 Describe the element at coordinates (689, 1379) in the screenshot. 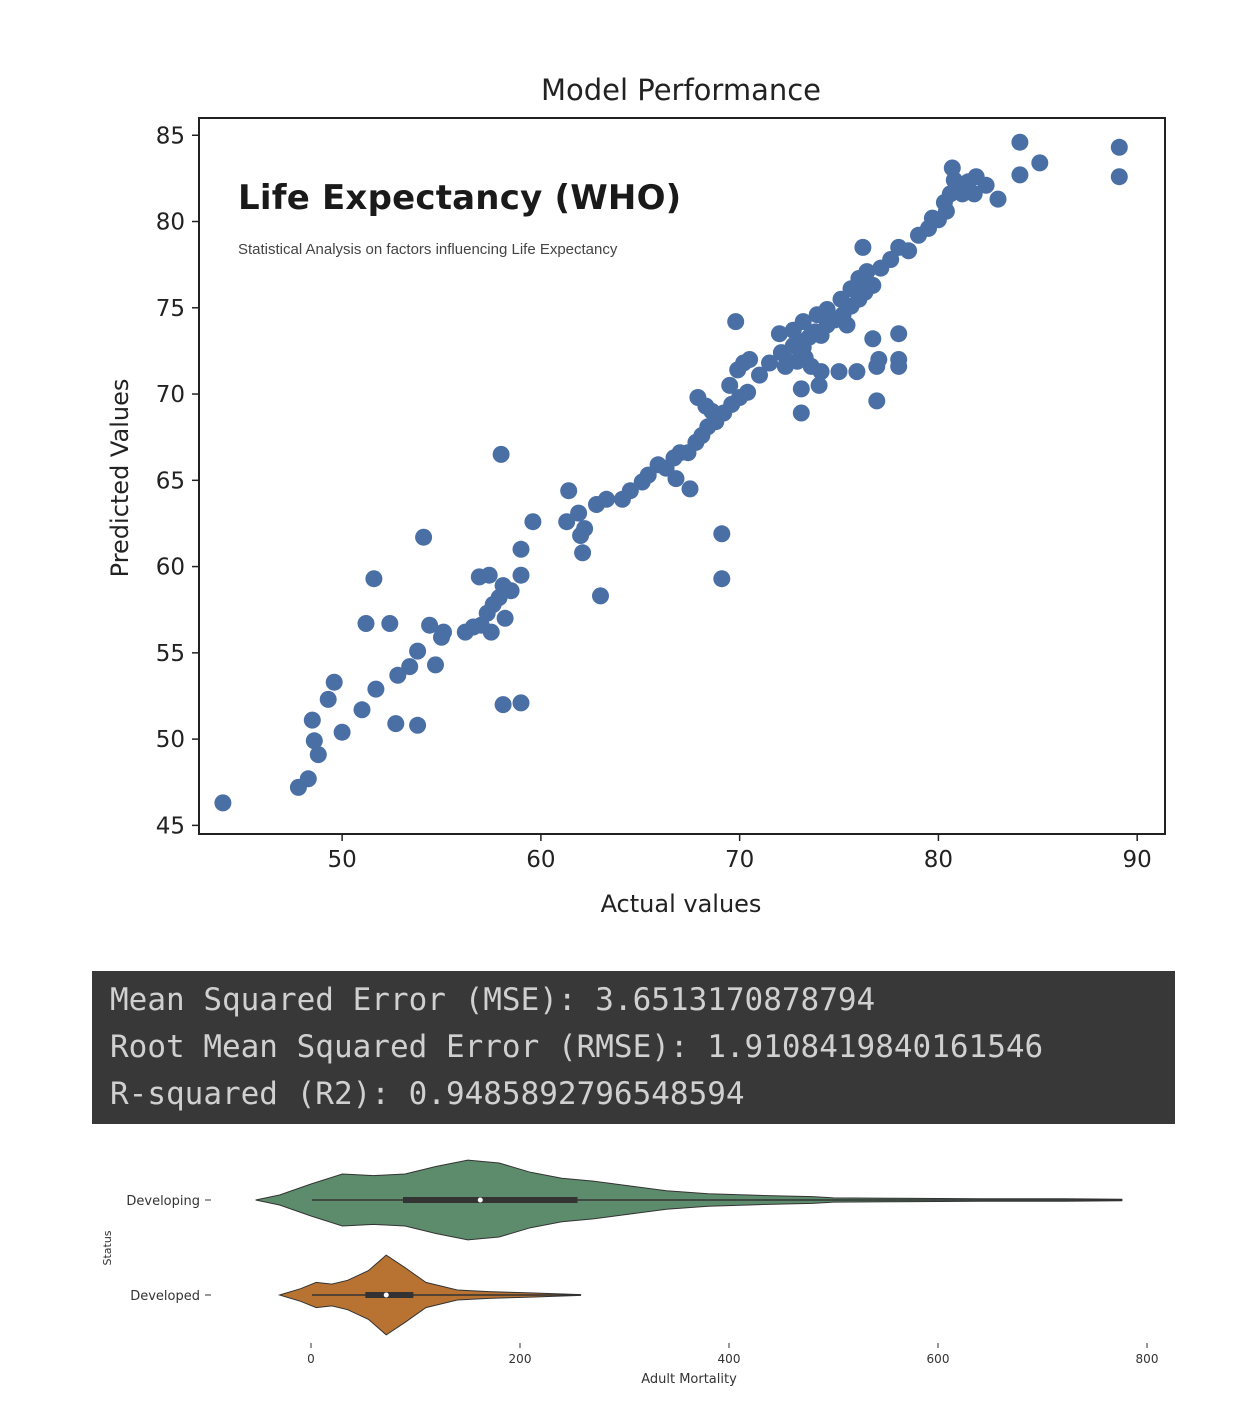

I see `violin-x-axis-label: Adult Mortality` at that location.